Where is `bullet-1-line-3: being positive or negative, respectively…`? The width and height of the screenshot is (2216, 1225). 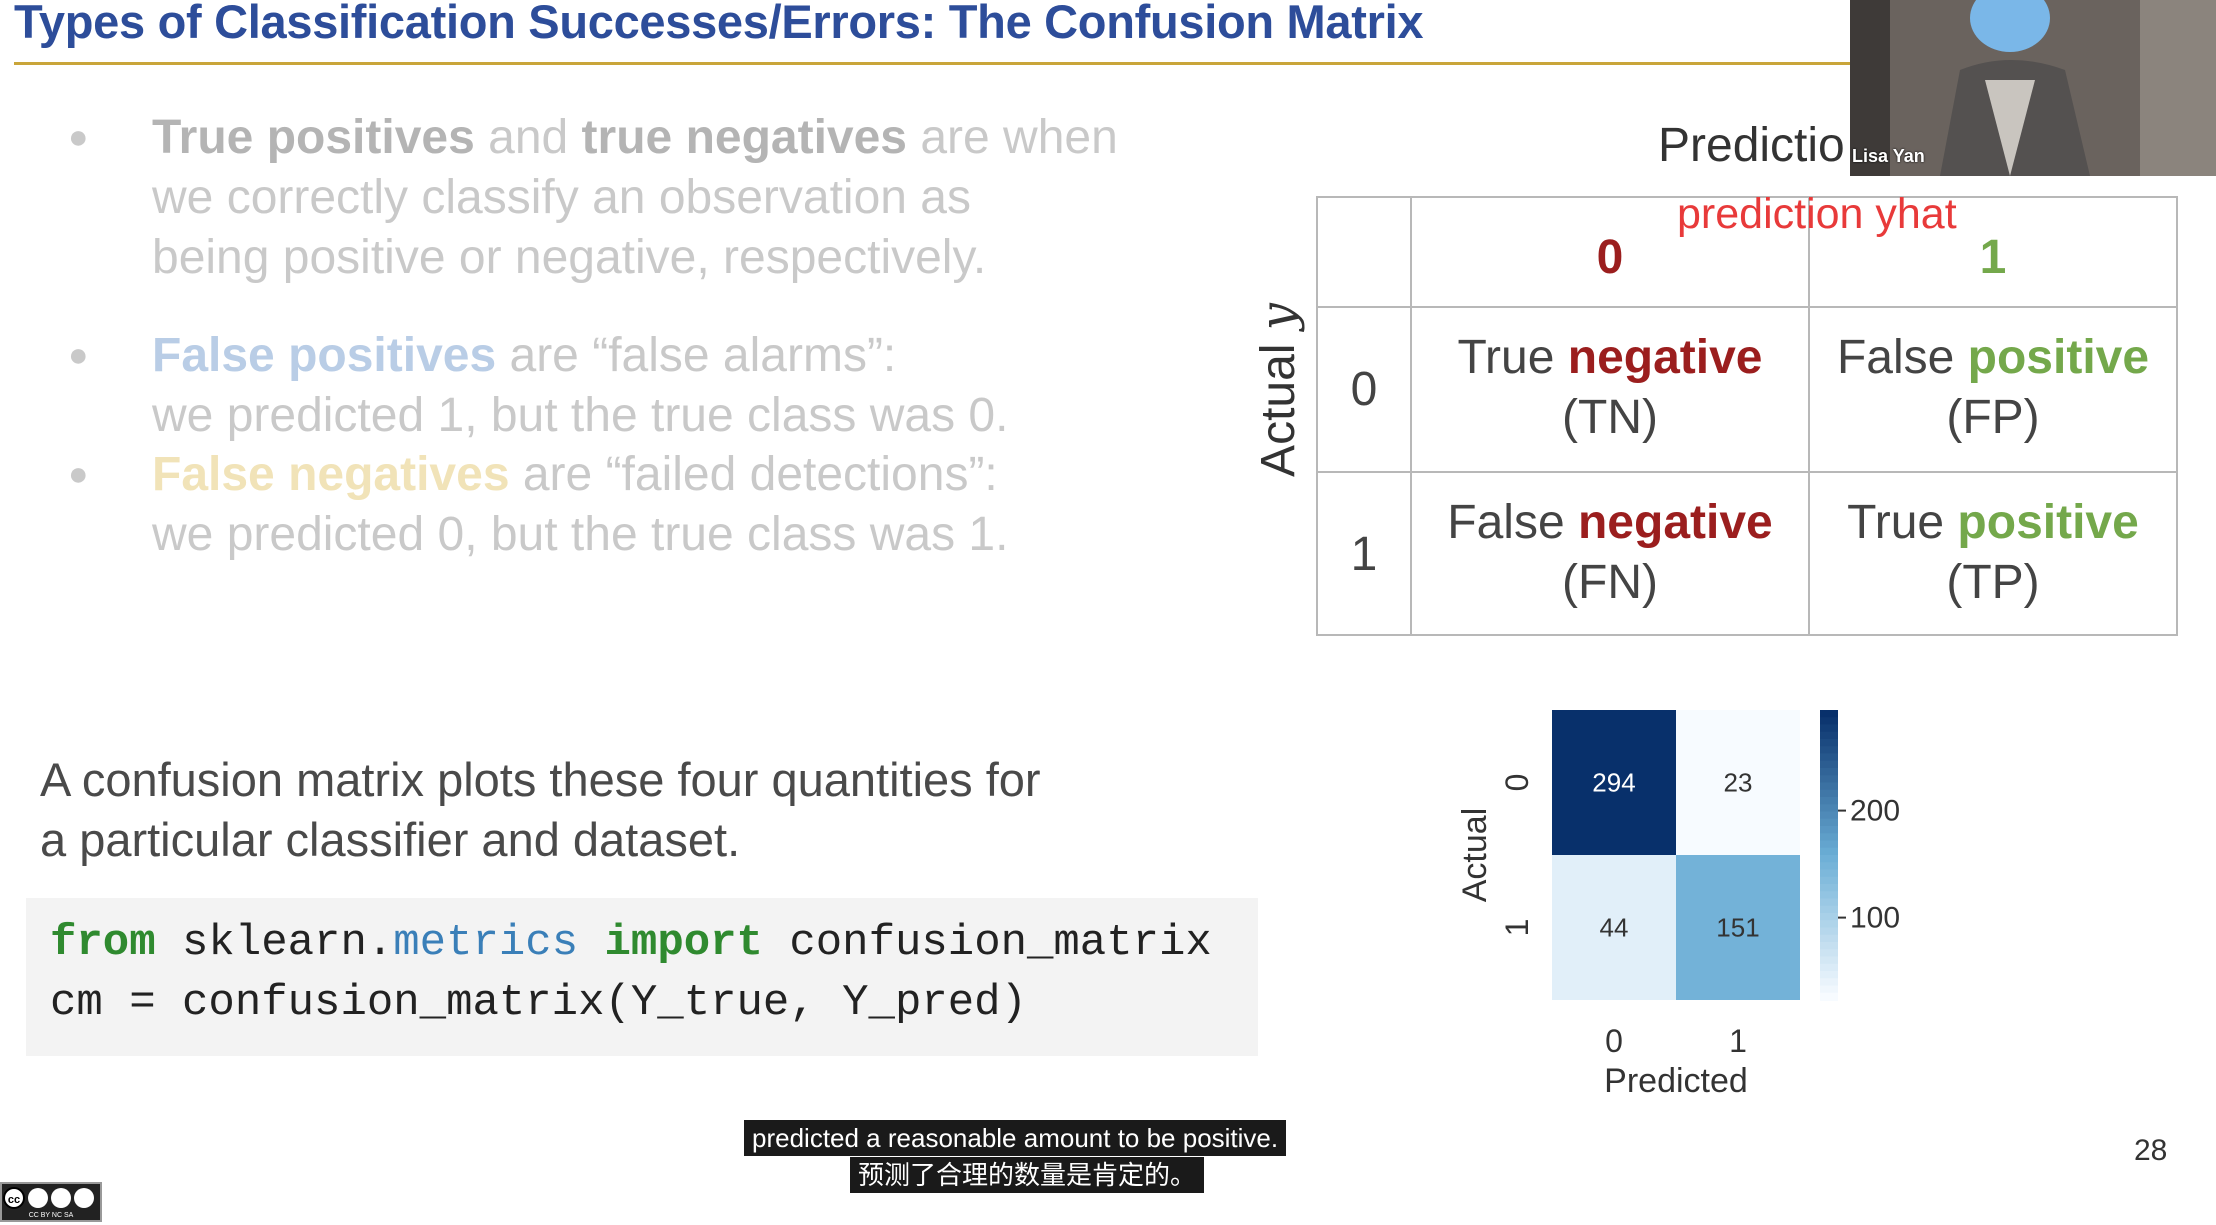 bullet-1-line-3: being positive or negative, respectively… is located at coordinates (569, 257).